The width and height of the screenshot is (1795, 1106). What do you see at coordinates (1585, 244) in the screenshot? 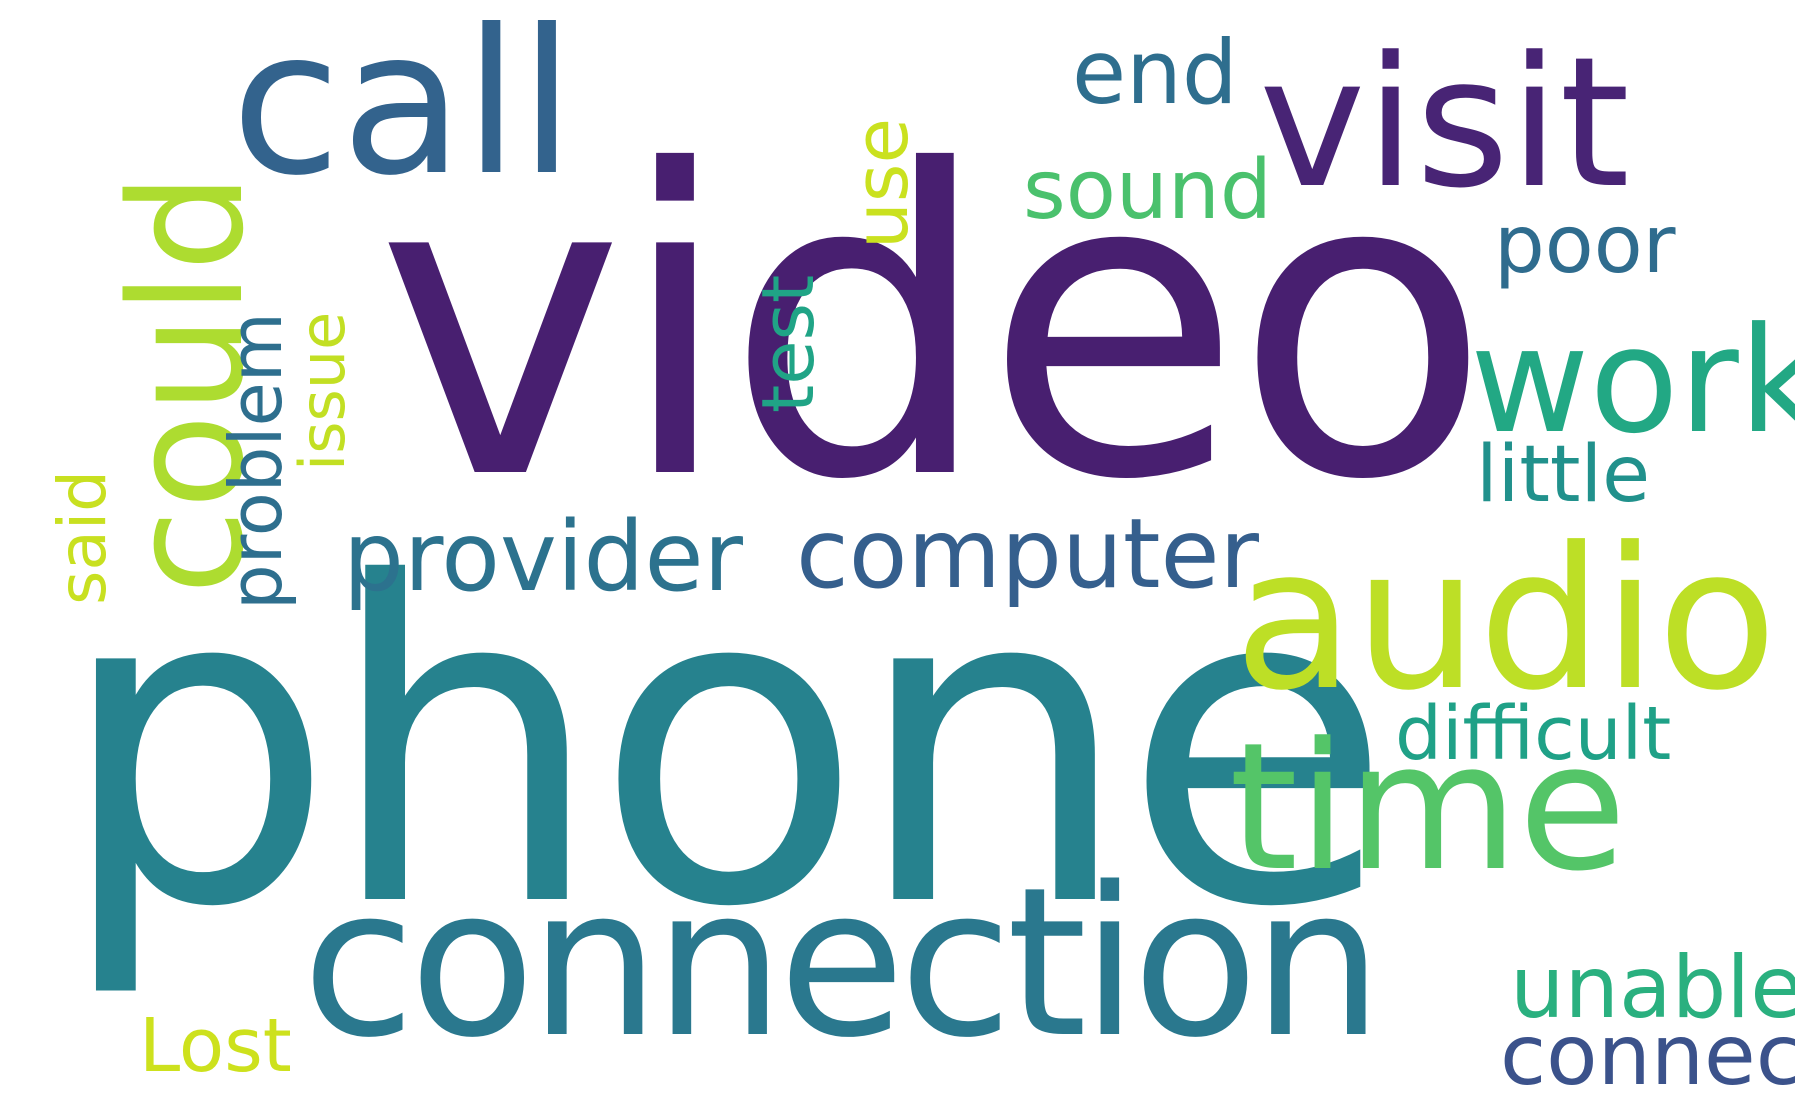
I see `word-poor: poor` at bounding box center [1585, 244].